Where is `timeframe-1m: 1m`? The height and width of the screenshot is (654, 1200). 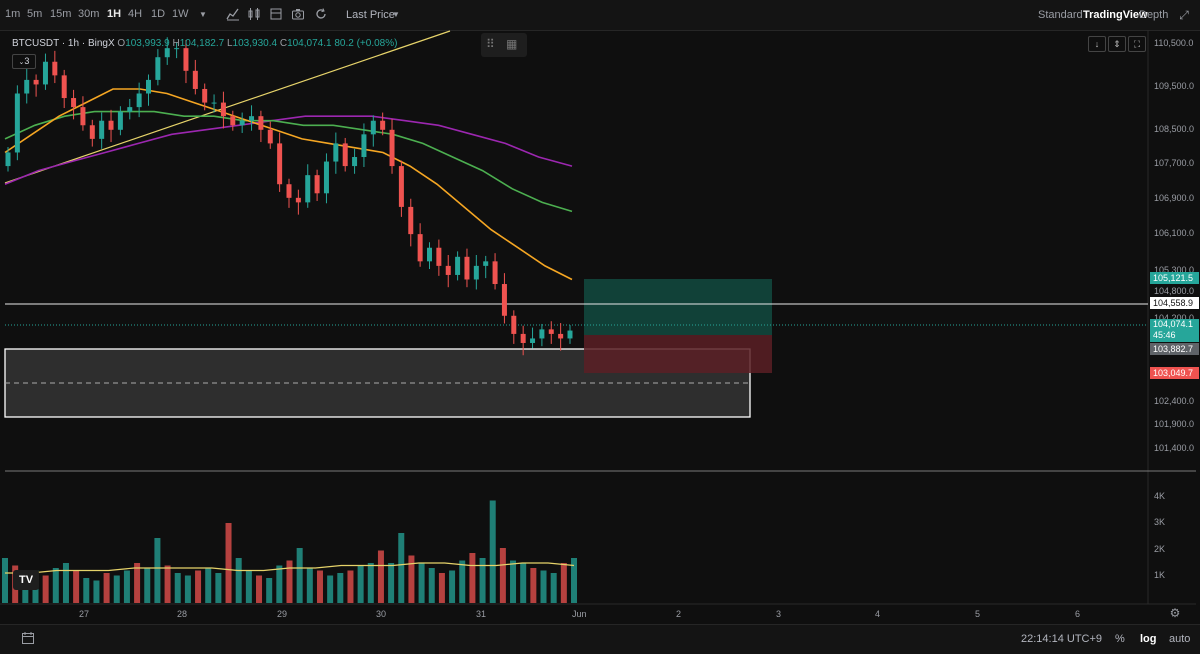
timeframe-1m: 1m is located at coordinates (13, 14).